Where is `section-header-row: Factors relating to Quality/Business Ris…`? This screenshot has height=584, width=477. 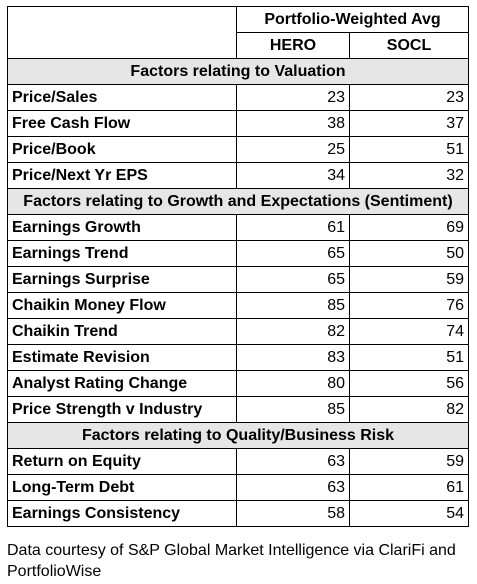
section-header-row: Factors relating to Quality/Business Ris… is located at coordinates (238, 435).